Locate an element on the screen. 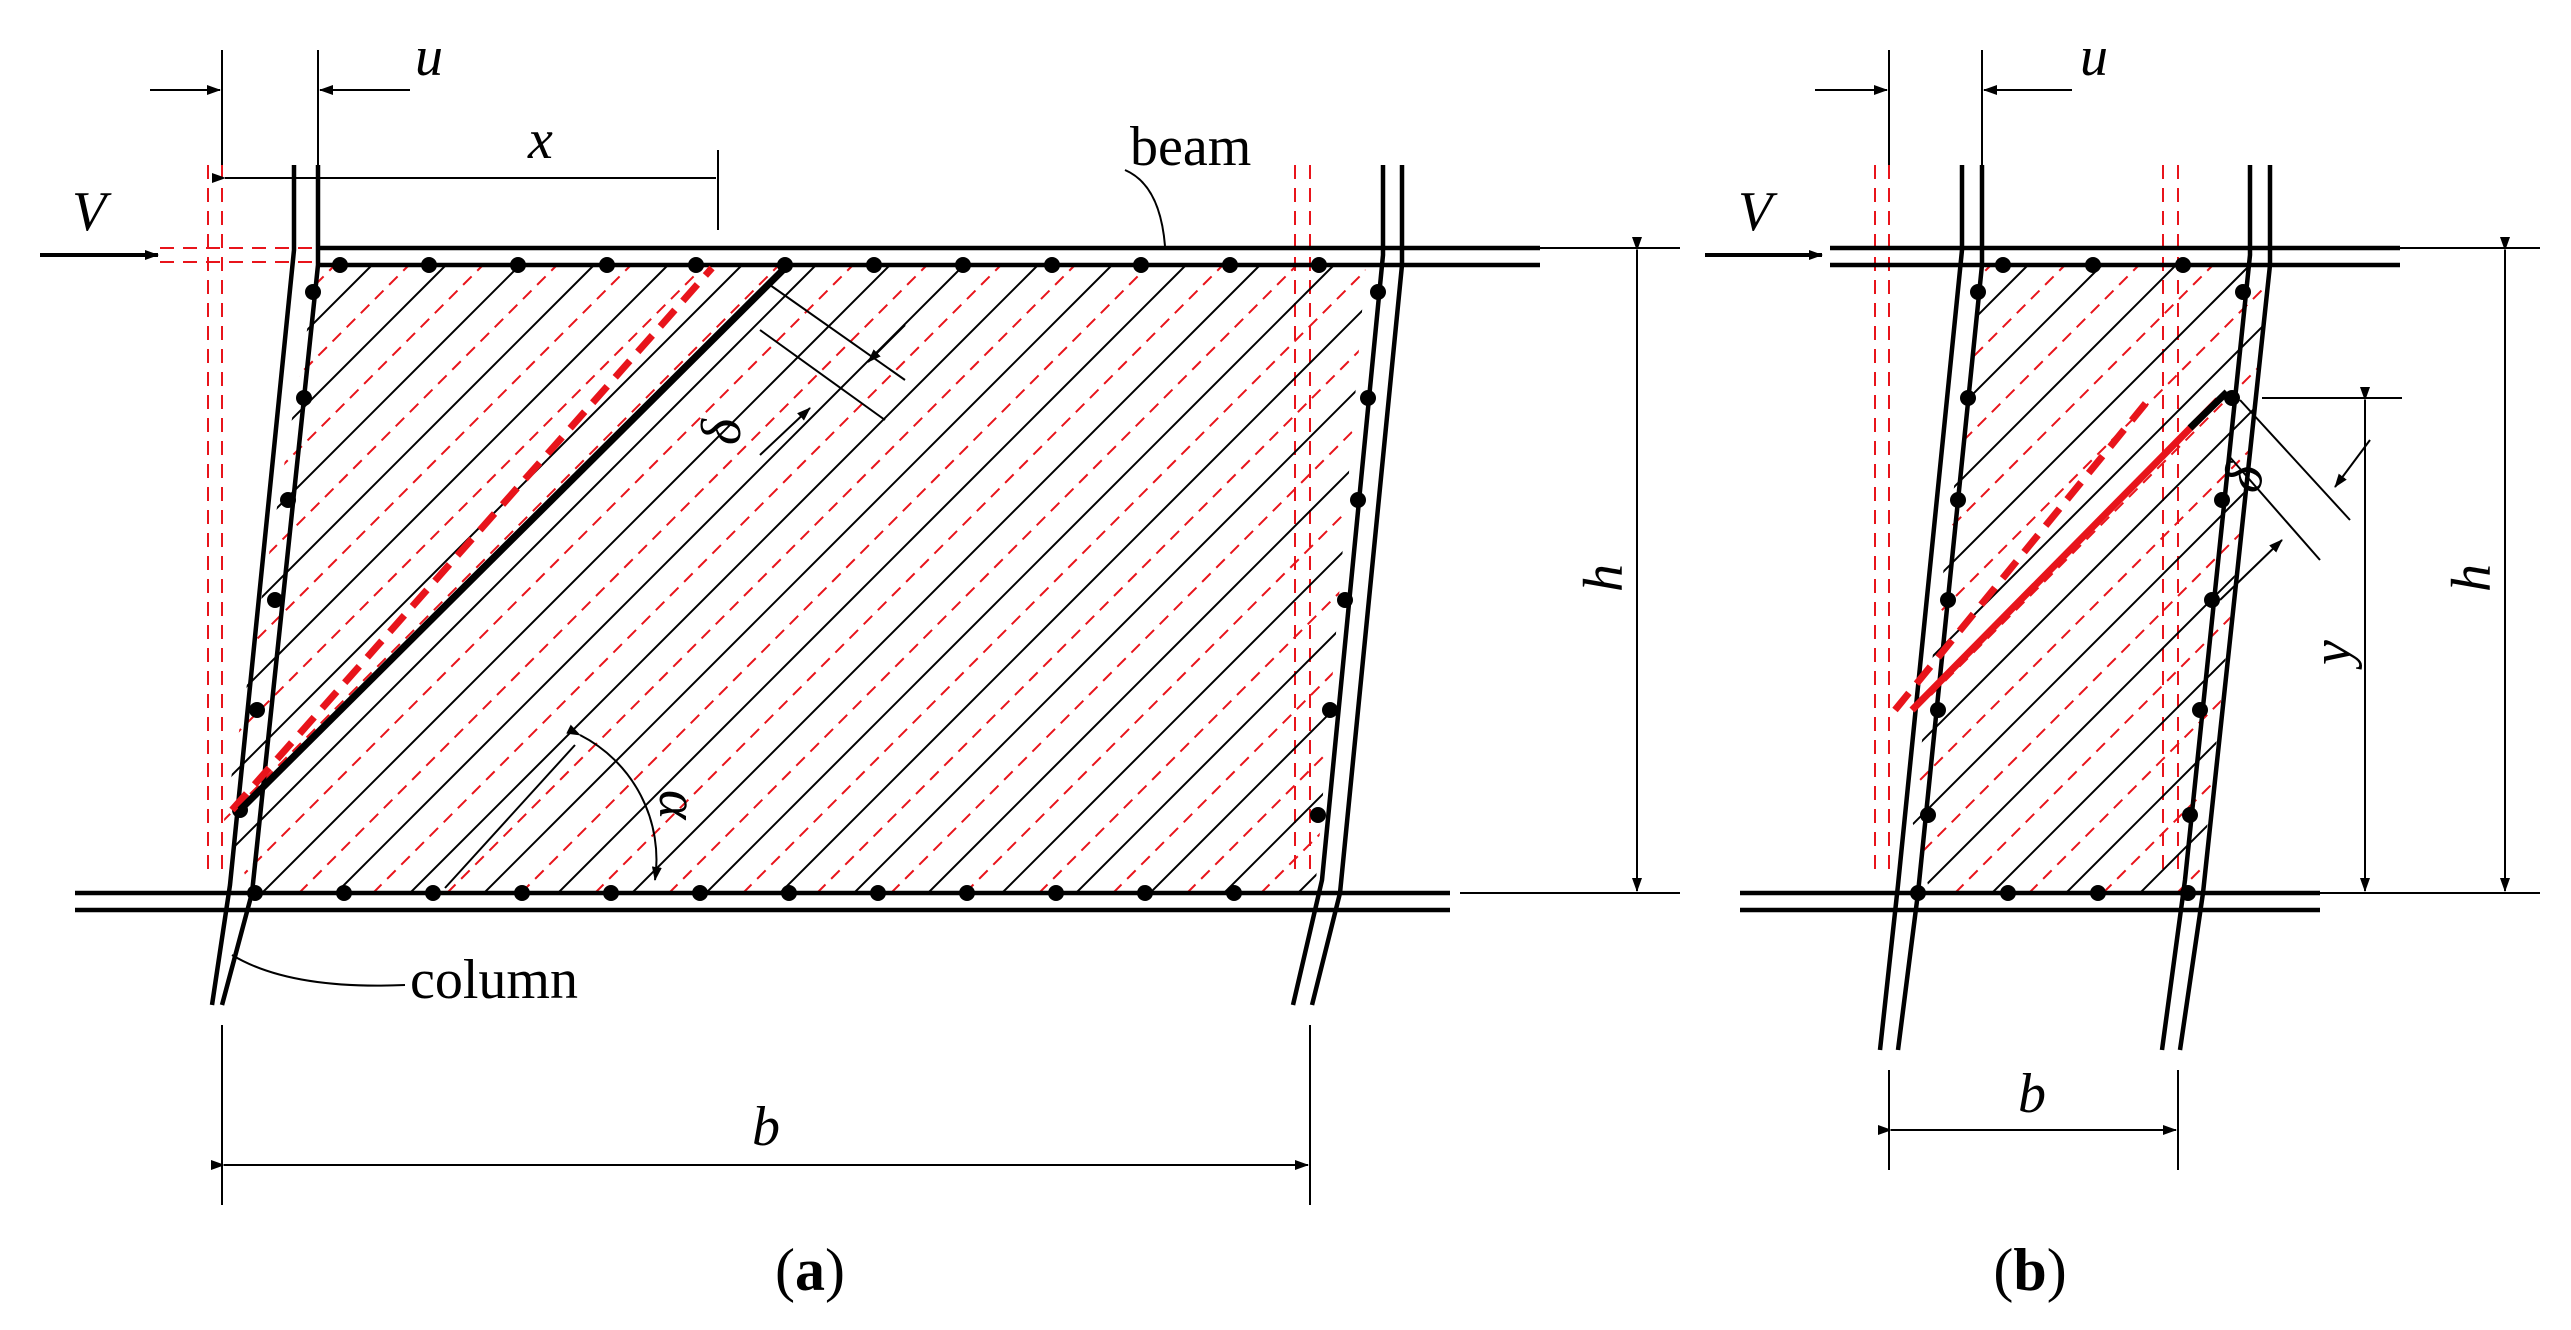 The height and width of the screenshot is (1330, 2571). alpha-angle-a is located at coordinates (553, 806).